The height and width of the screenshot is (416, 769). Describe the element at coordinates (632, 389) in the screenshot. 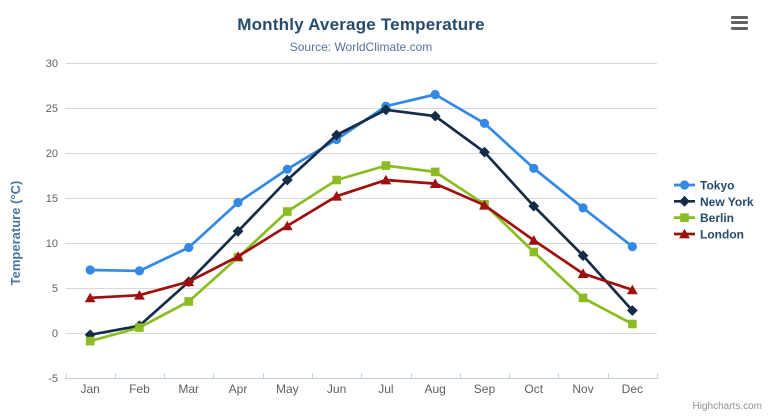

I see `x-axis-label: Dec` at that location.